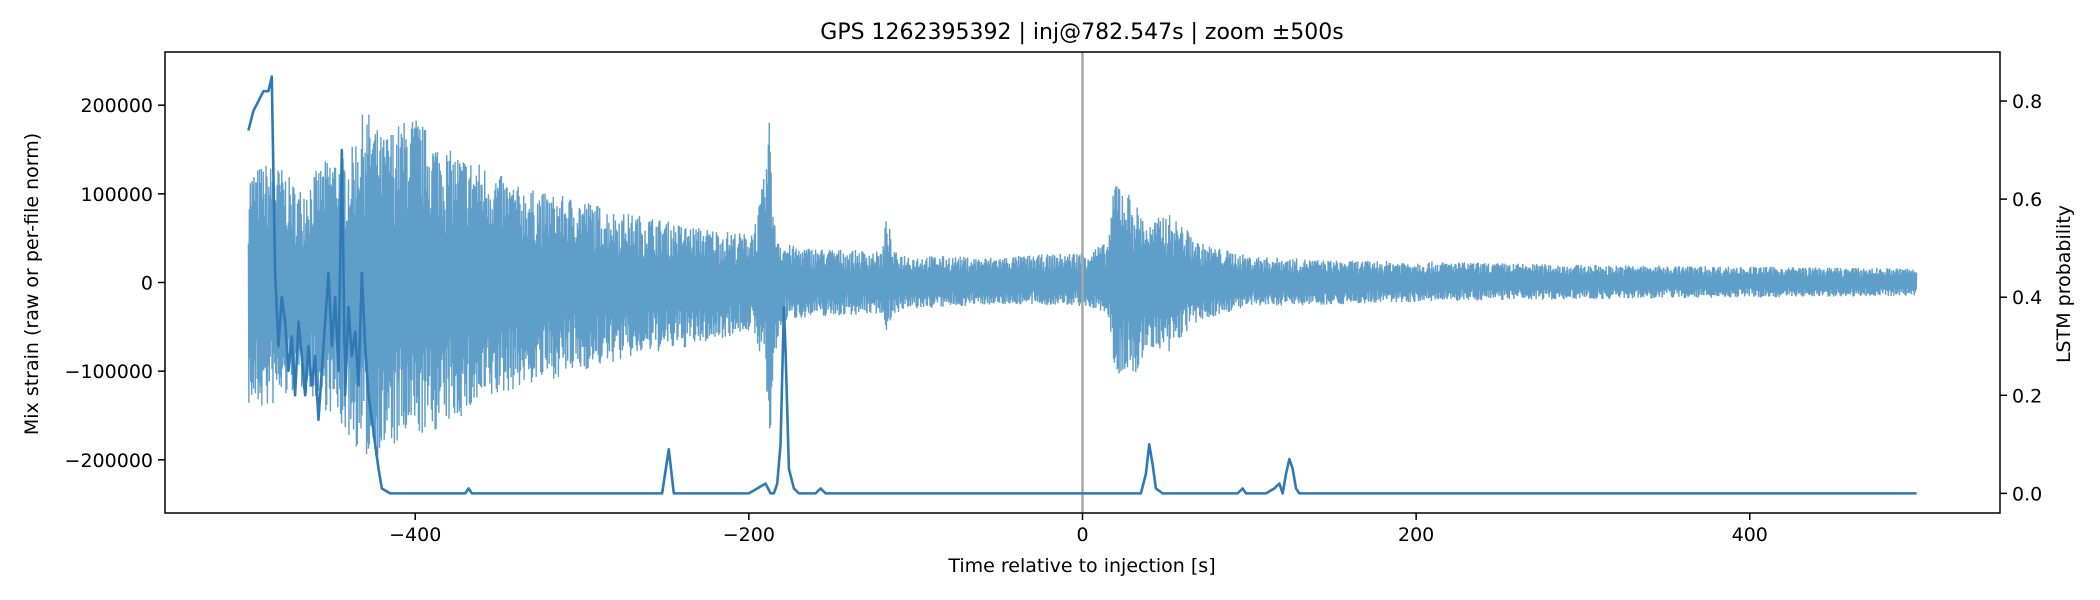 This screenshot has height=600, width=2100. Describe the element at coordinates (1082, 535) in the screenshot. I see `x-tick-label: 0` at that location.